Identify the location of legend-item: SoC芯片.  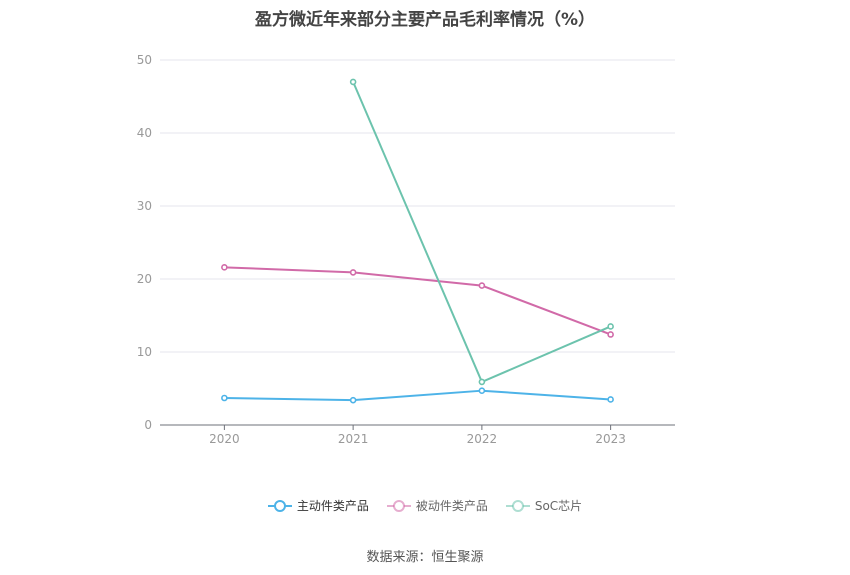
(544, 505).